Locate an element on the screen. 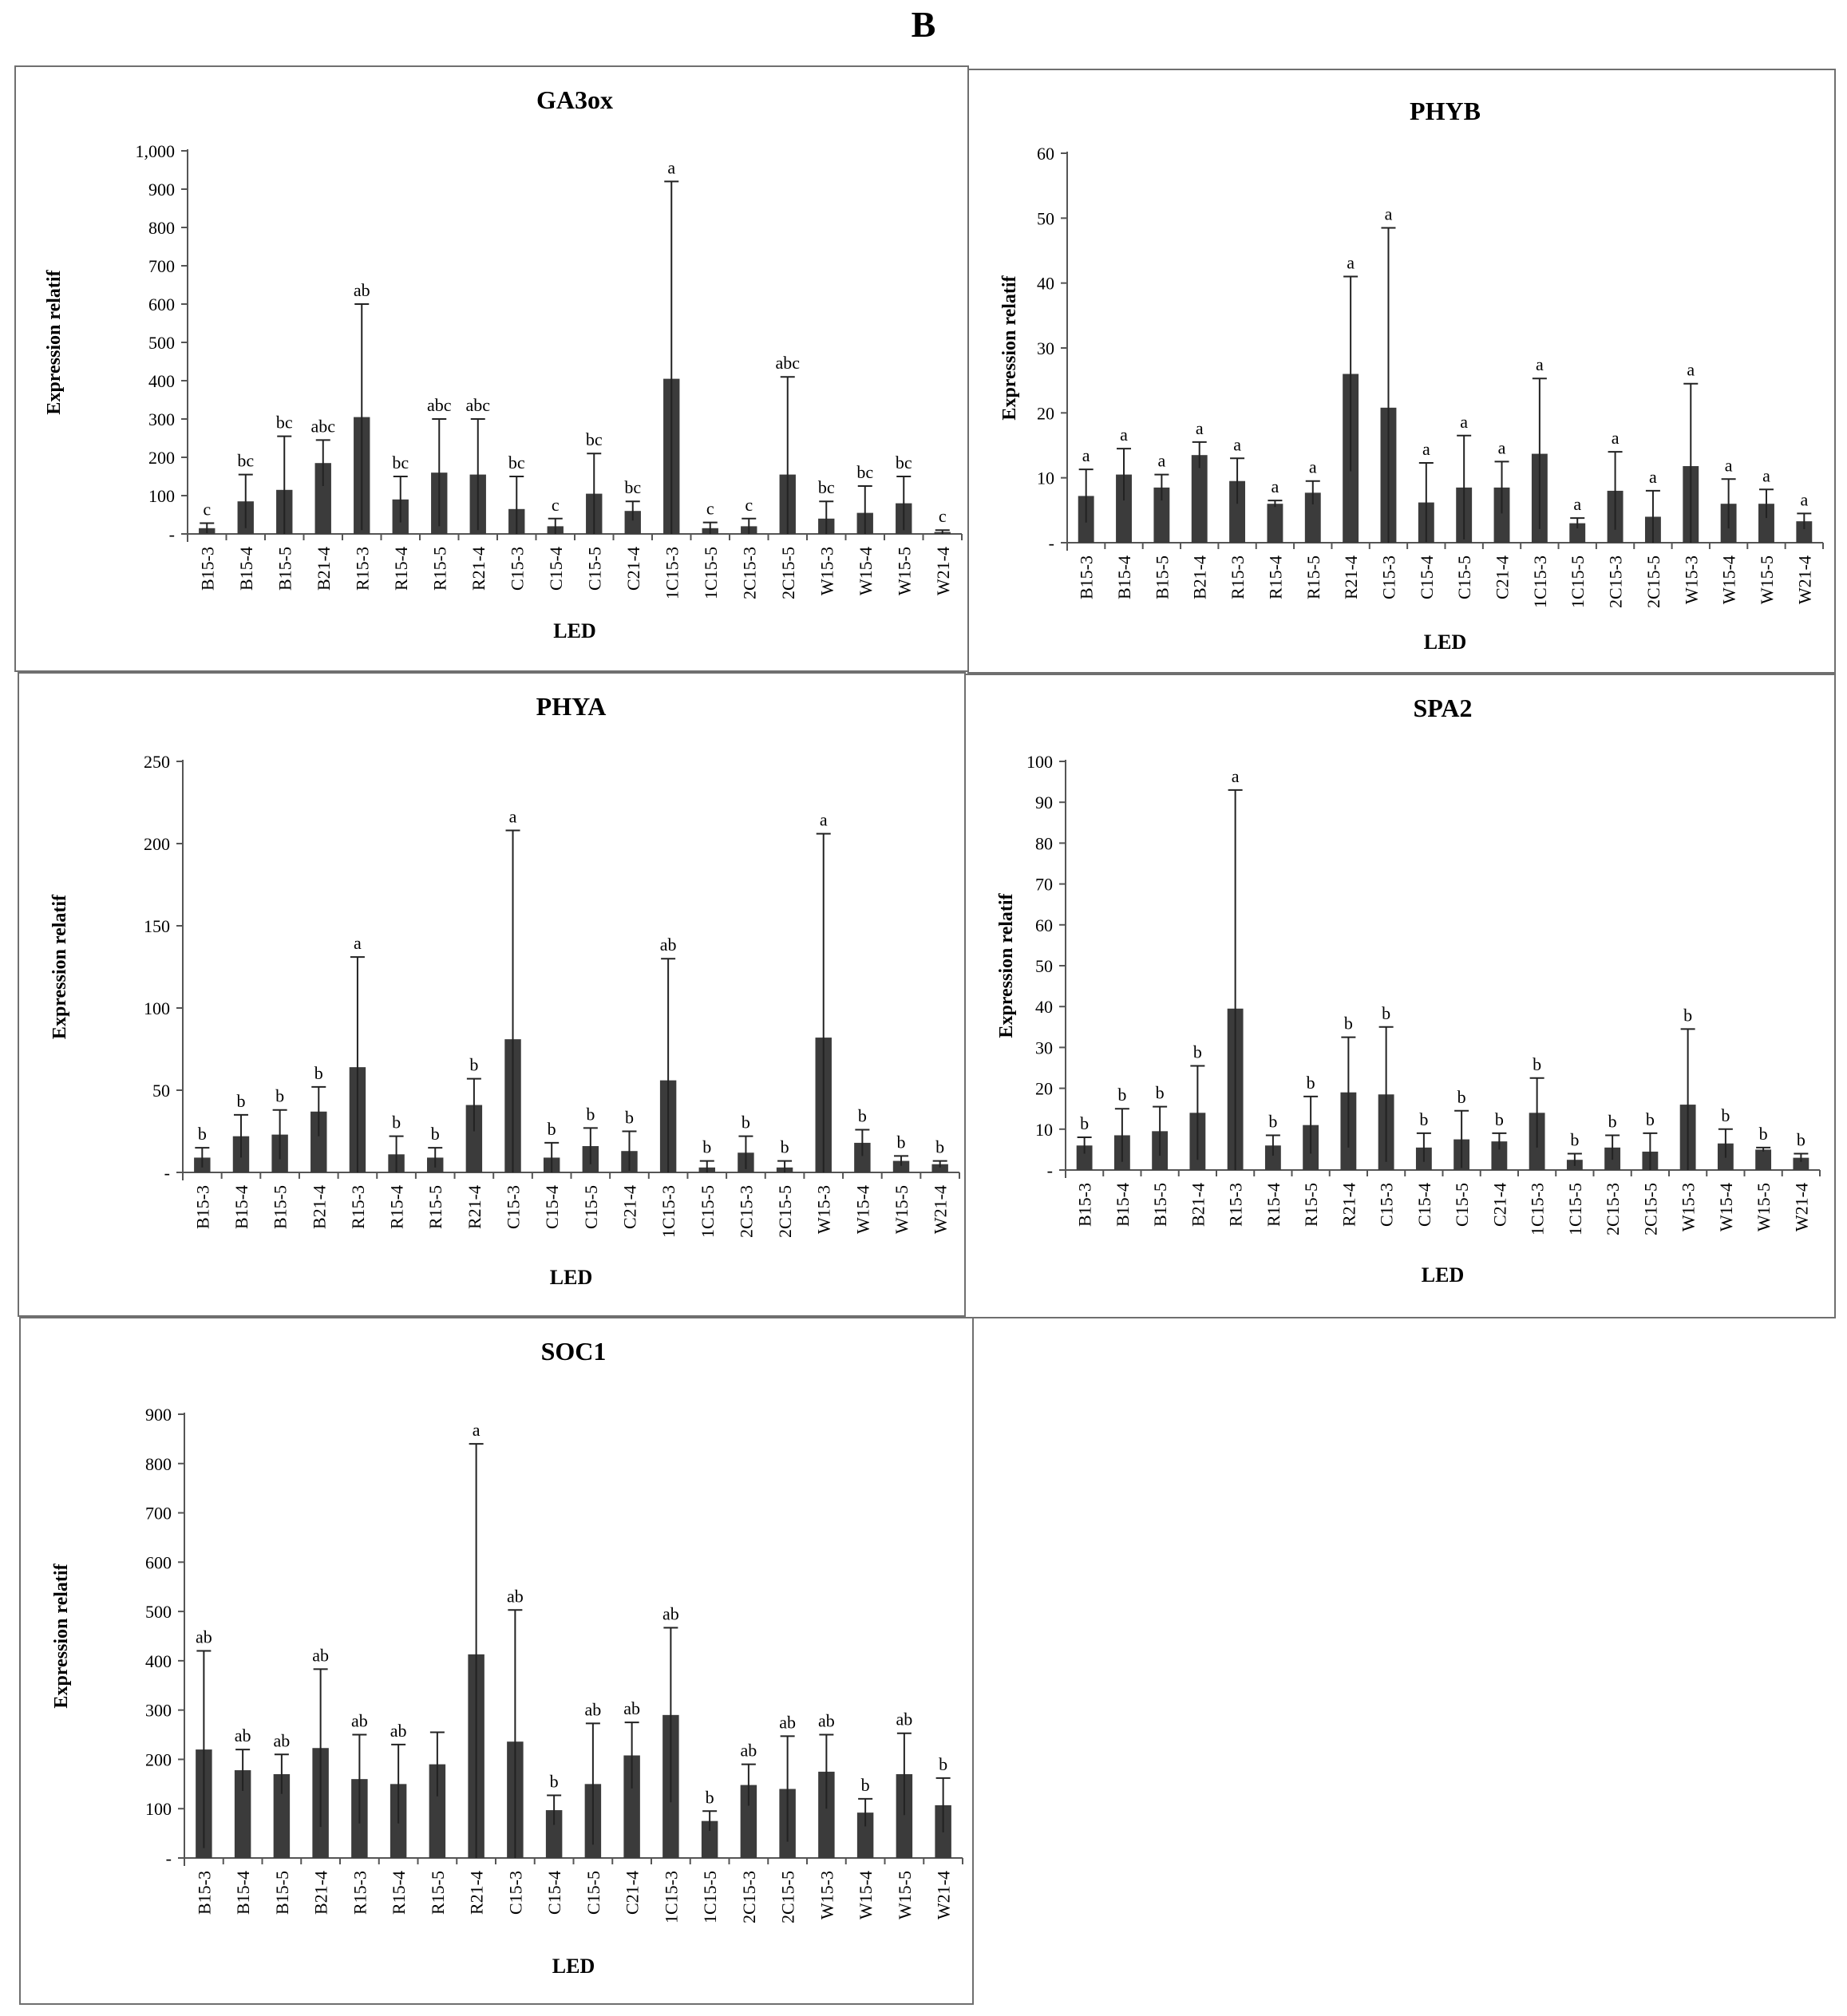 This screenshot has height=2016, width=1847. x-tick-label: 2C15-3 is located at coordinates (1613, 1209).